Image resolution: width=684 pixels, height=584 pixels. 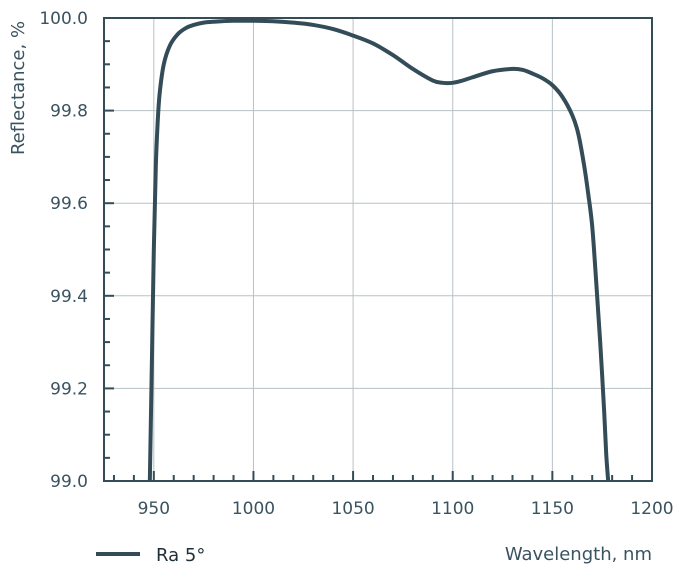 What do you see at coordinates (18, 88) in the screenshot?
I see `y-axis-title: Reflectance, %` at bounding box center [18, 88].